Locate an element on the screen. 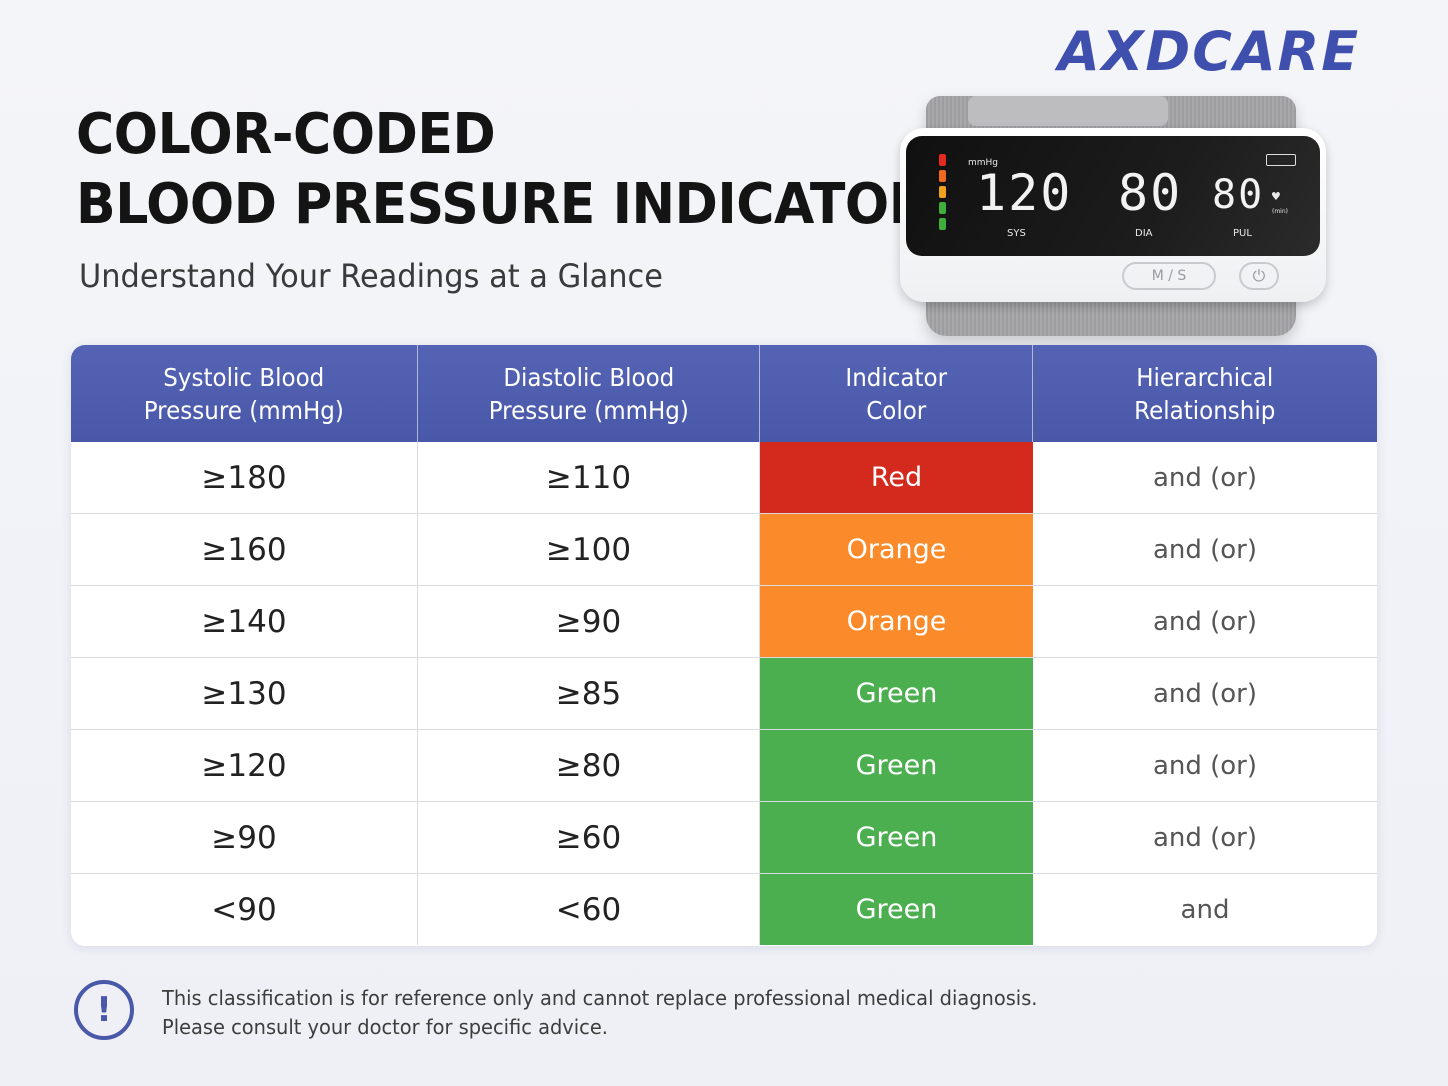 The image size is (1448, 1086). indicator-color-cell: Red is located at coordinates (896, 477).